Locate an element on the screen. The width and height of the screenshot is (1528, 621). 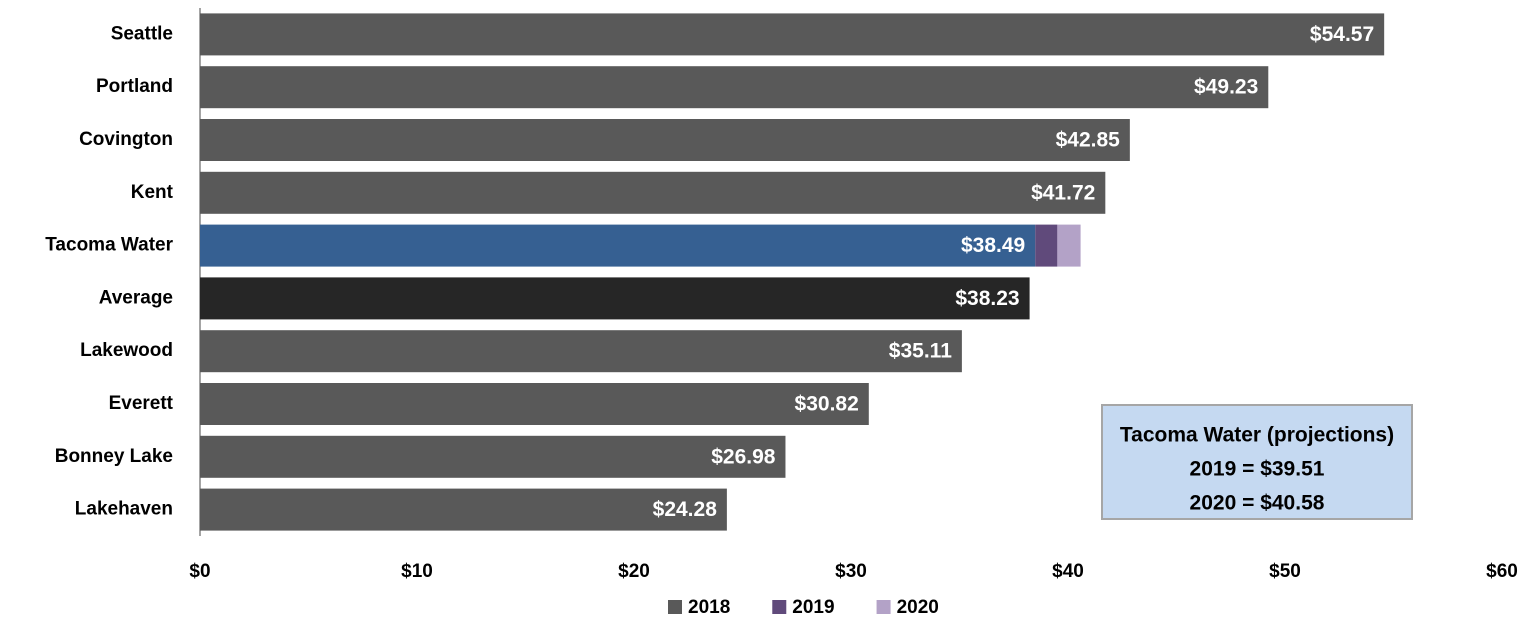
legend-label: 2020 is located at coordinates (918, 607).